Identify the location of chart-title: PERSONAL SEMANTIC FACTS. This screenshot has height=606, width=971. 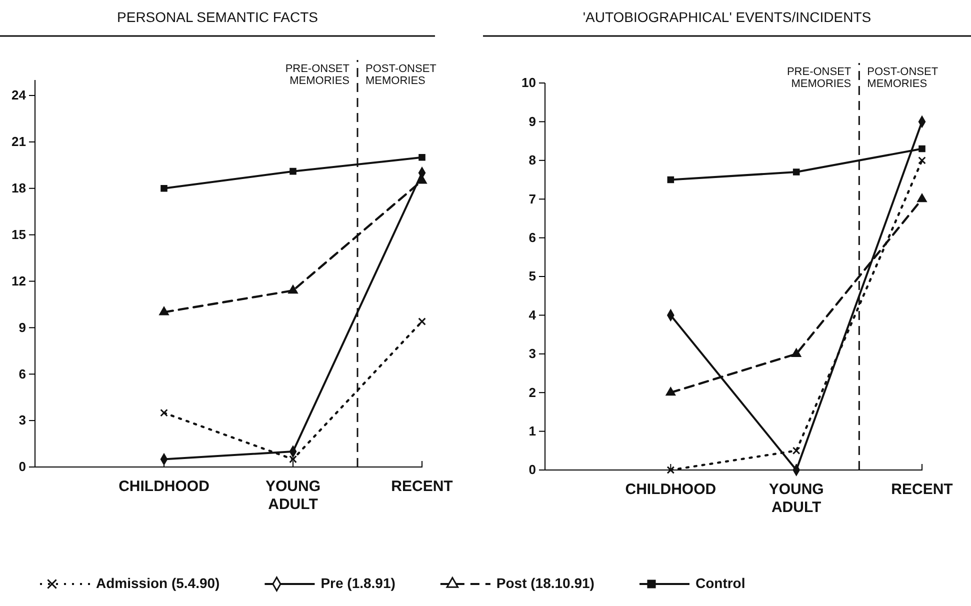
(217, 17).